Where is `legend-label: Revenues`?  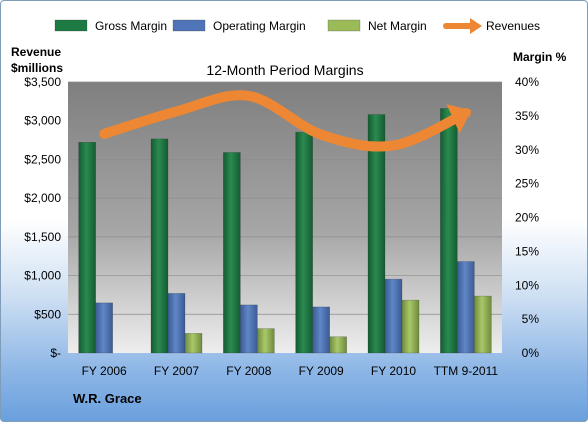
legend-label: Revenues is located at coordinates (513, 26).